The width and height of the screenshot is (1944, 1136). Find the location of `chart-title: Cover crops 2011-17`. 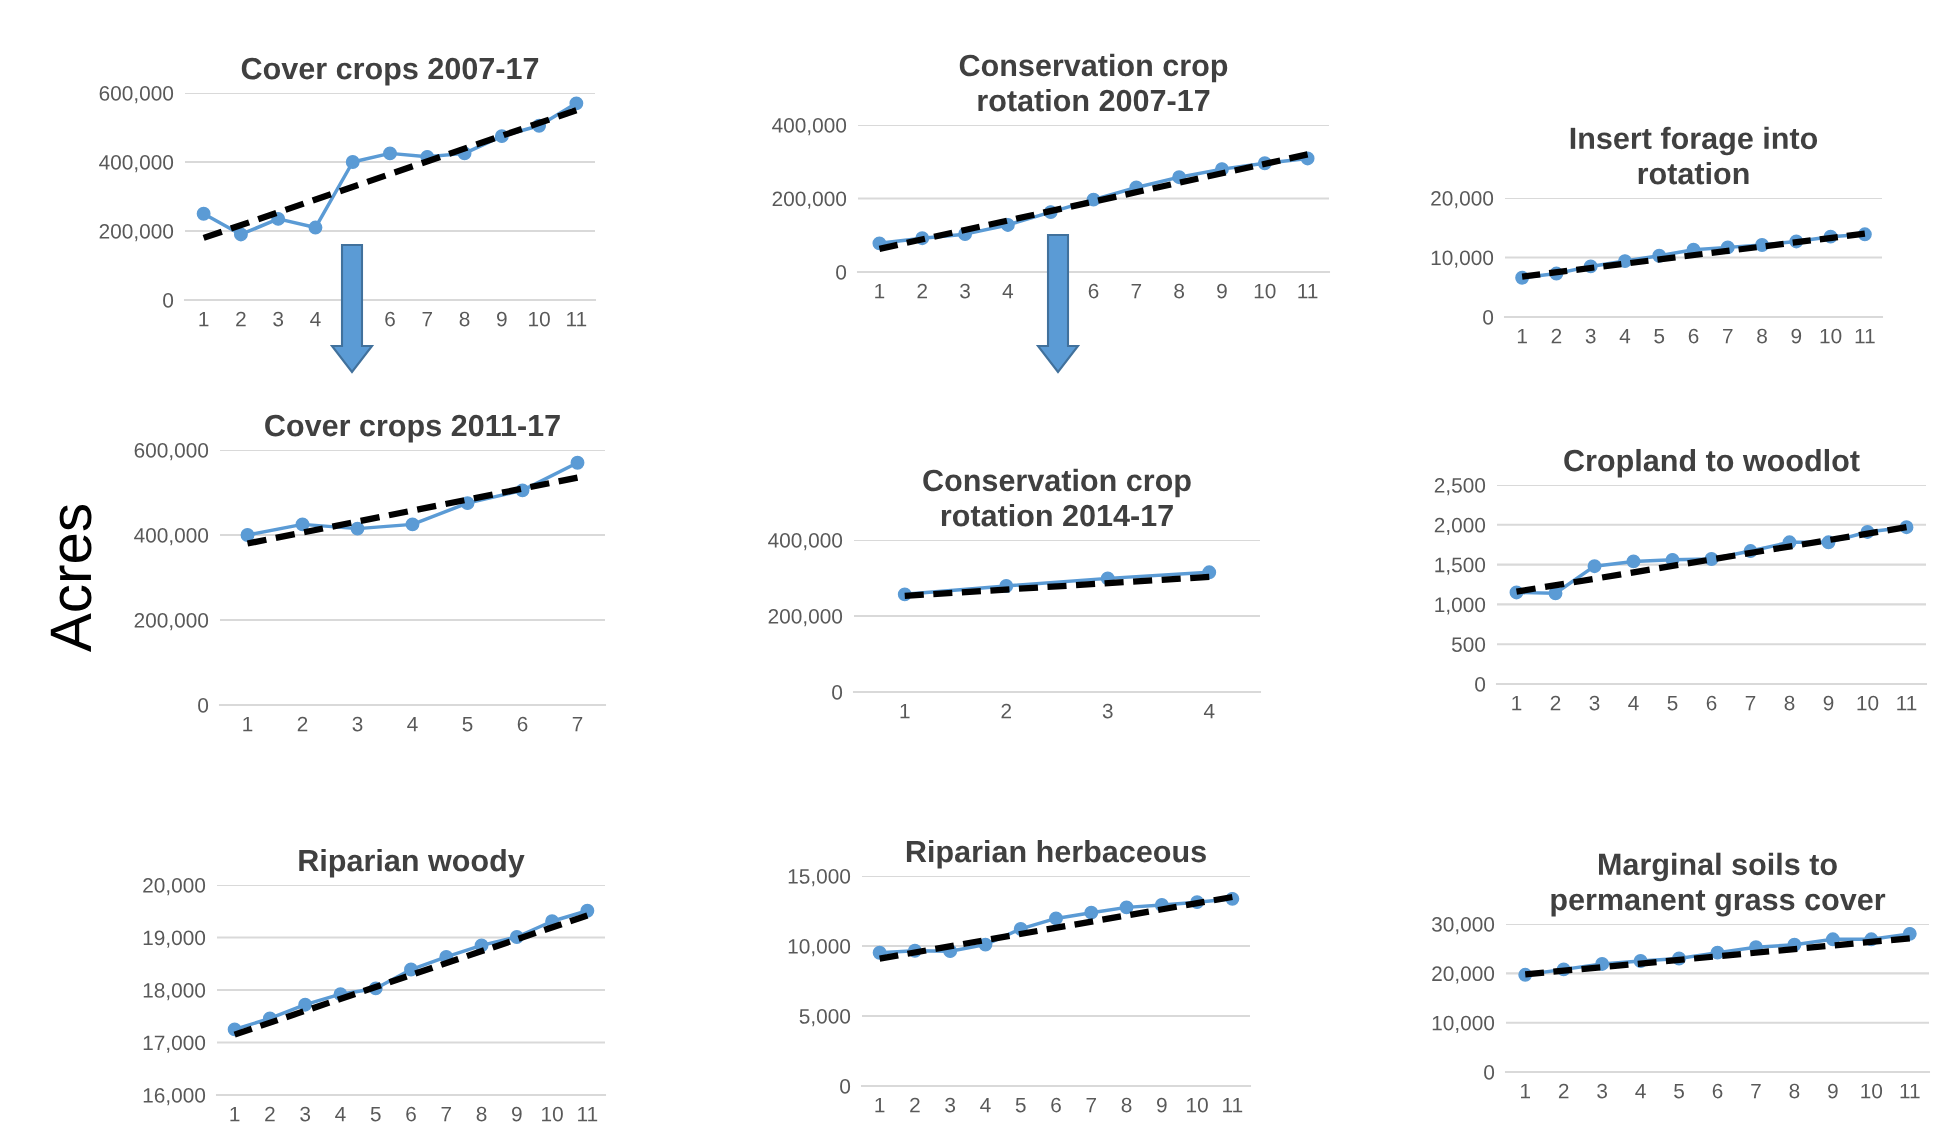

chart-title: Cover crops 2011-17 is located at coordinates (412, 428).